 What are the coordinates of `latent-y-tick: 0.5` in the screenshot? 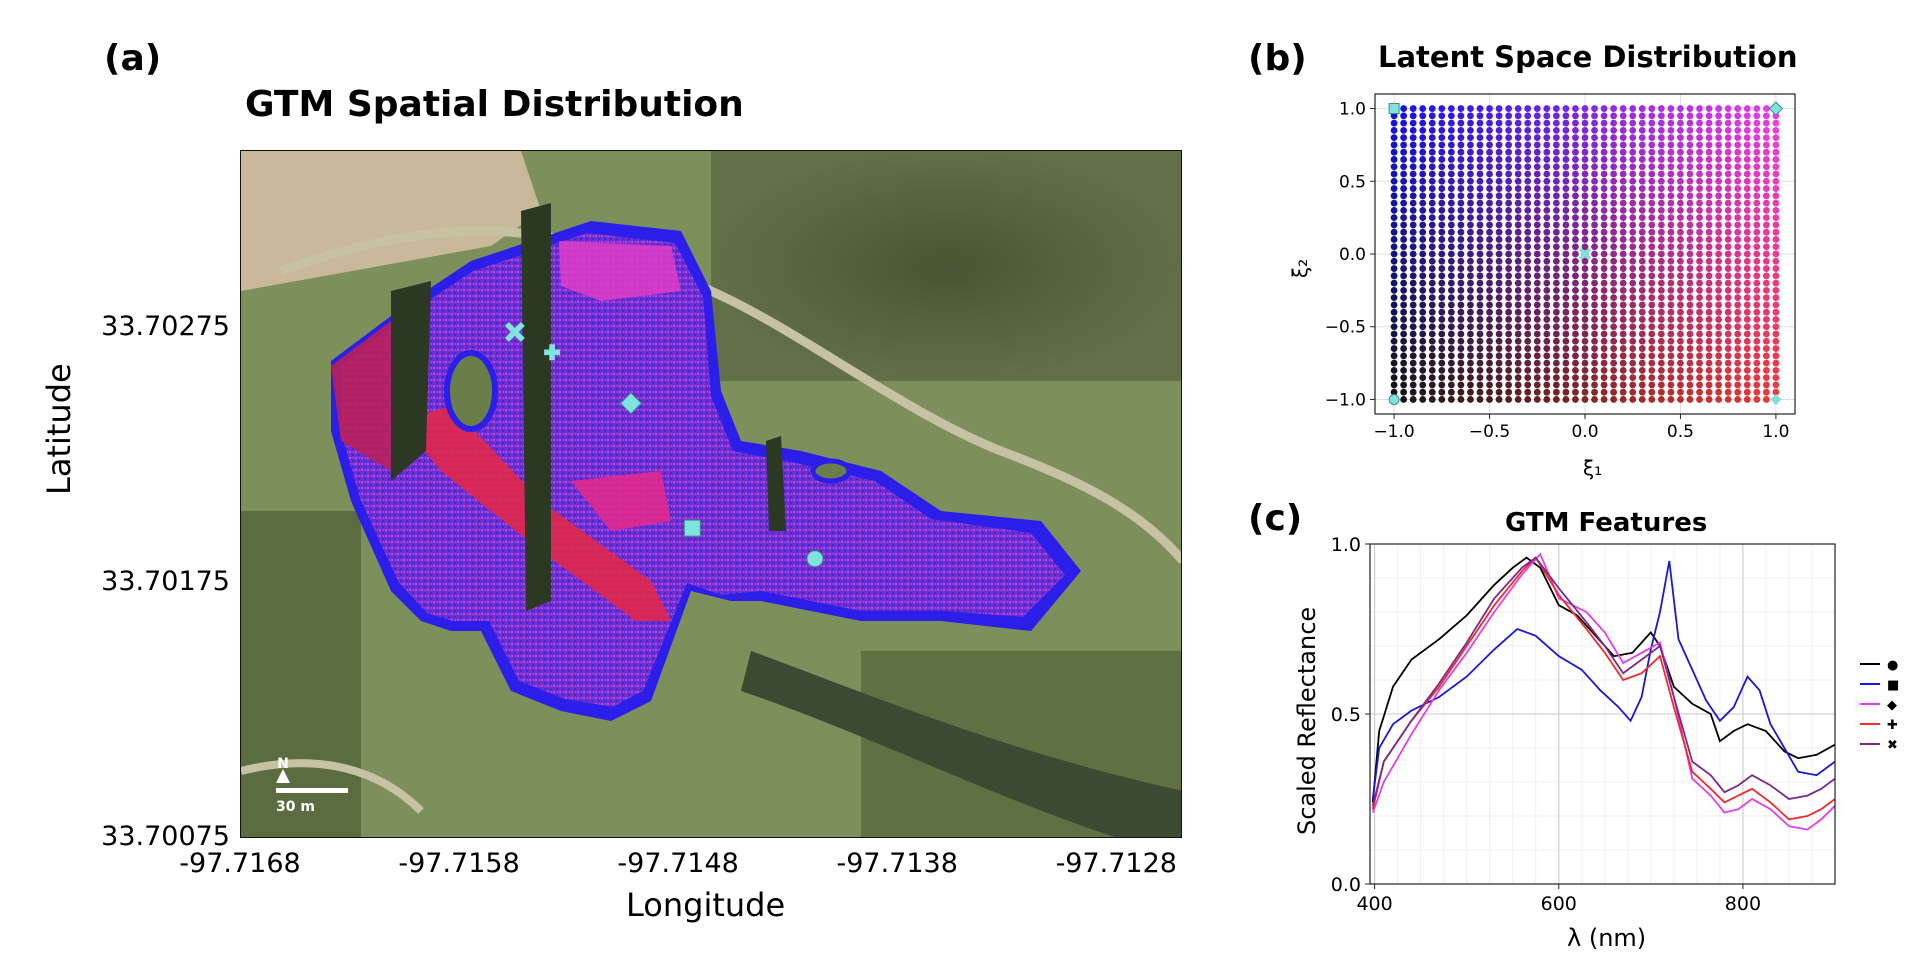 It's located at (1352, 182).